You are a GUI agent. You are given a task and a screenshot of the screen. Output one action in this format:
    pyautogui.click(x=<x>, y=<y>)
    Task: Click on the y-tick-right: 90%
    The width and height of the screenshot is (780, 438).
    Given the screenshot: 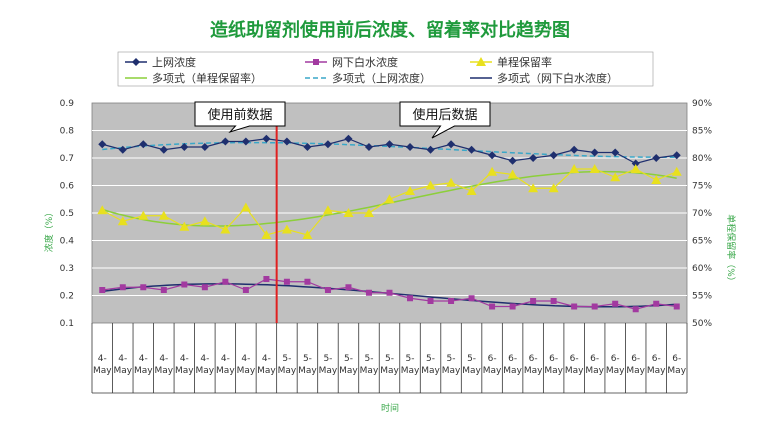 What is the action you would take?
    pyautogui.click(x=702, y=104)
    